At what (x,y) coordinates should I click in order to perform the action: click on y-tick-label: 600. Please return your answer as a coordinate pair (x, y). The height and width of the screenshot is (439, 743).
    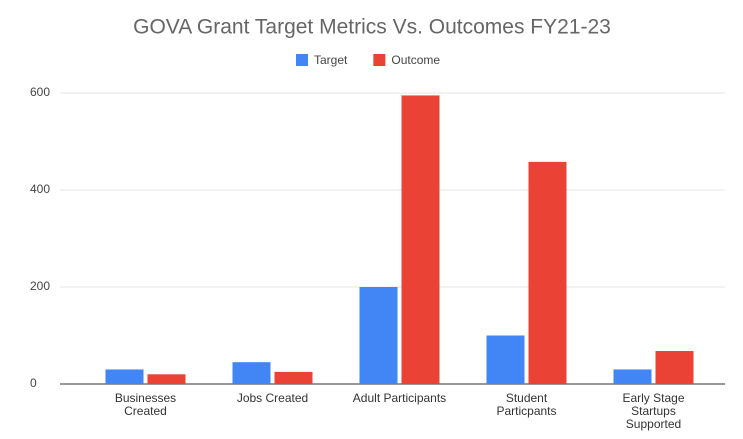
    Looking at the image, I should click on (40, 92).